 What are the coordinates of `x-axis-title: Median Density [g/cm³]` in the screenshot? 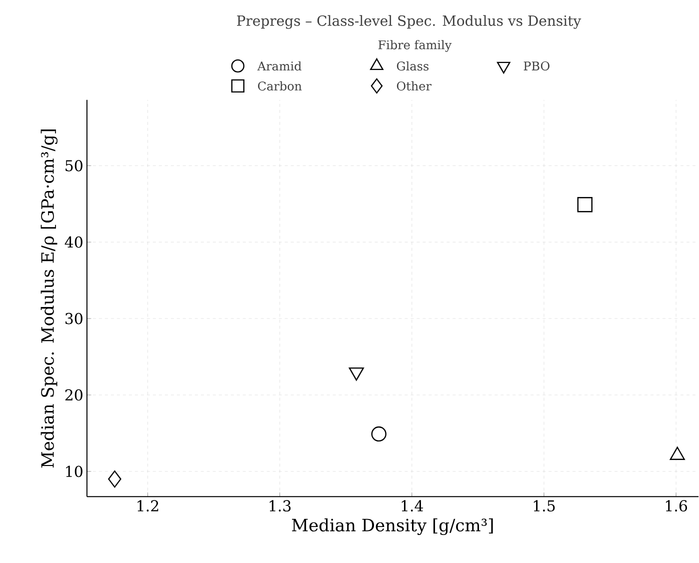 It's located at (392, 527).